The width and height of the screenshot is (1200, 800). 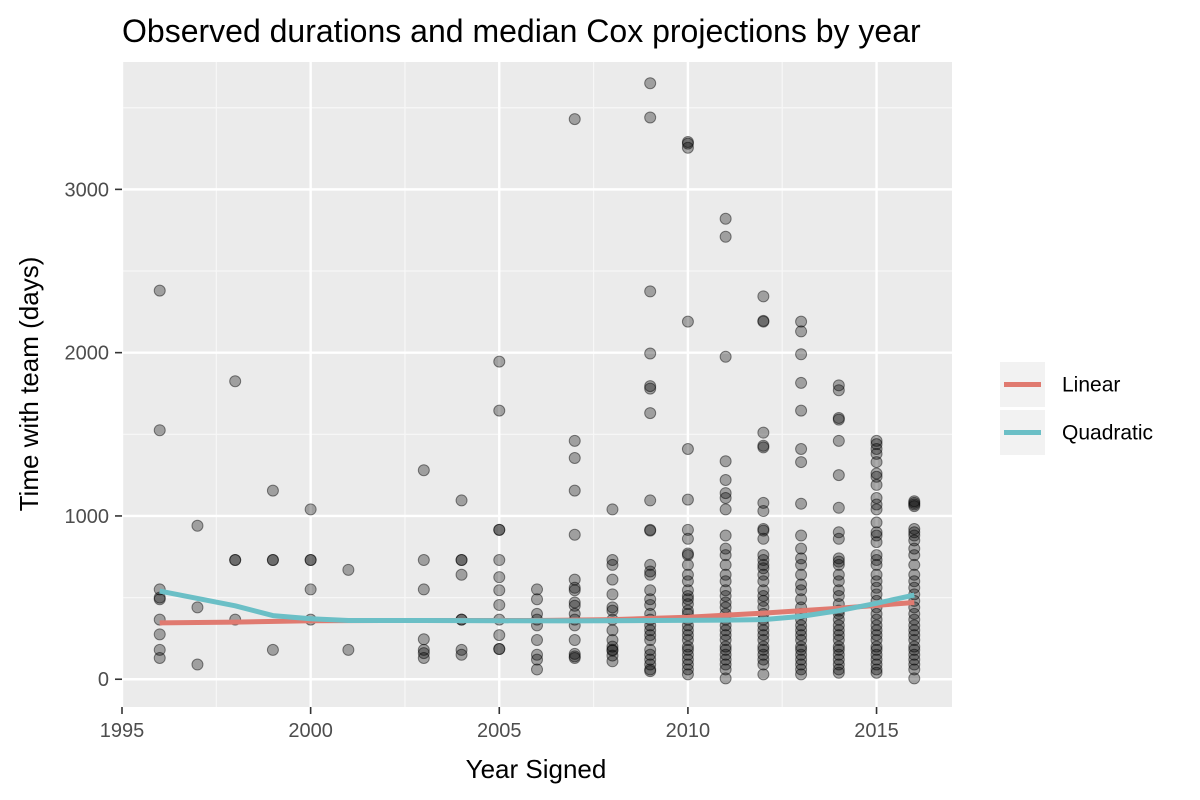 What do you see at coordinates (29, 384) in the screenshot?
I see `y-axis-title: Time with team (days)` at bounding box center [29, 384].